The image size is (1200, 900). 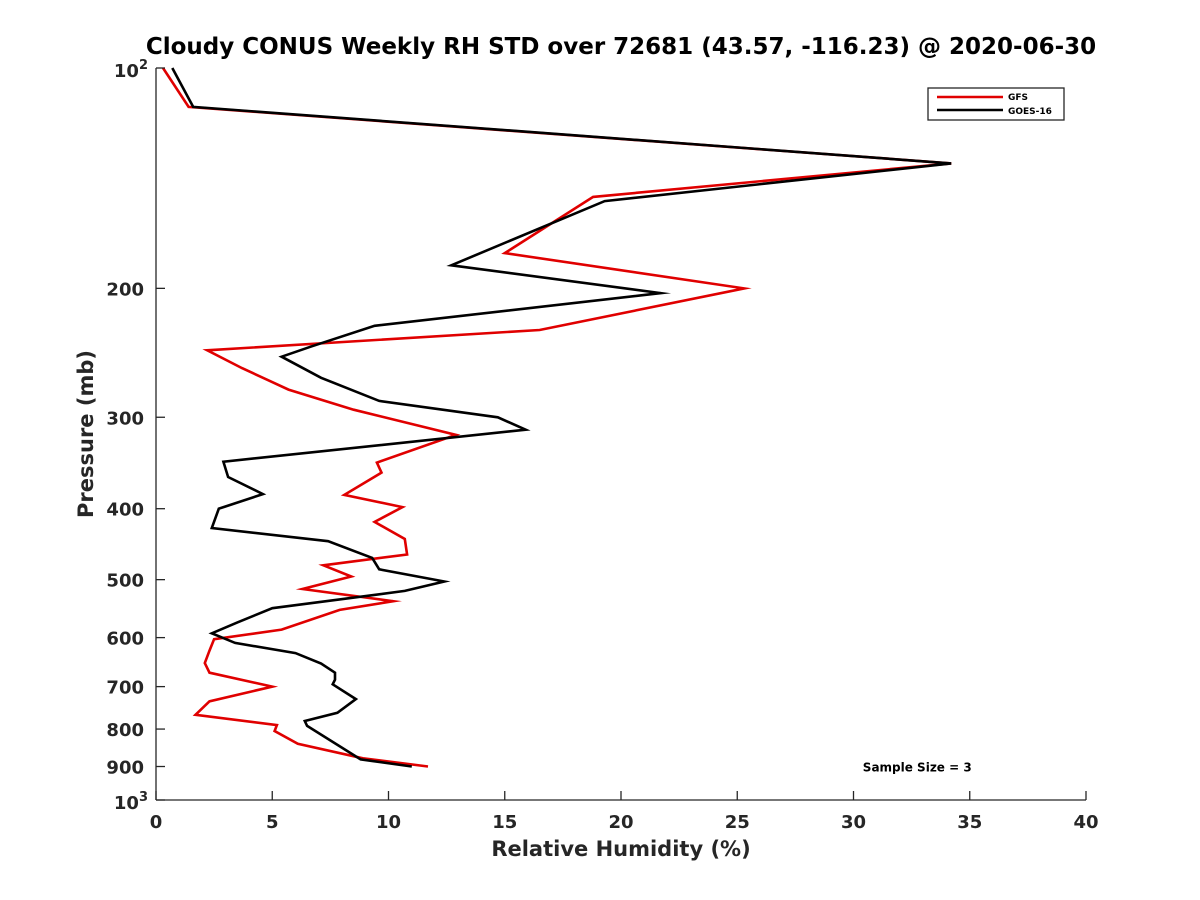 I want to click on y-tick-label: 500, so click(x=125, y=581).